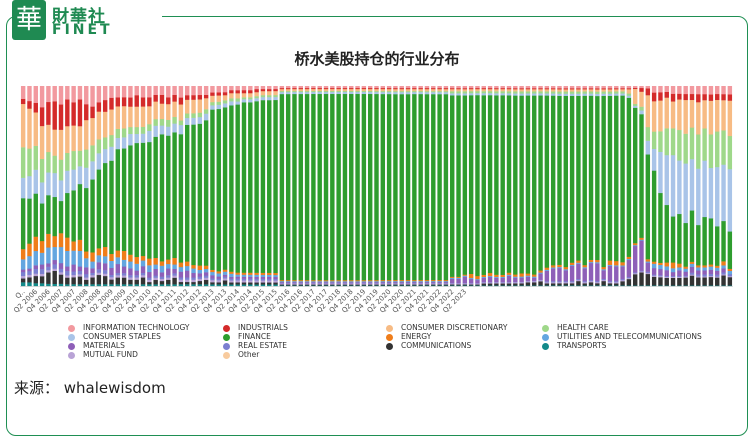  Describe the element at coordinates (447, 327) in the screenshot. I see `legend-item: CONSUMER DISCRETIONARY` at that location.